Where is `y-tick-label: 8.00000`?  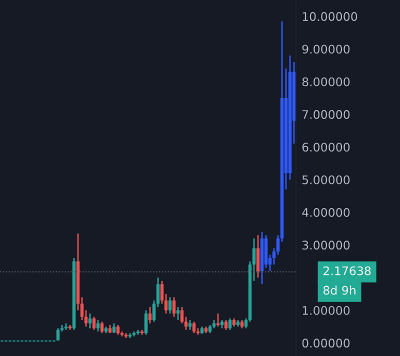 y-tick-label: 8.00000 is located at coordinates (326, 81).